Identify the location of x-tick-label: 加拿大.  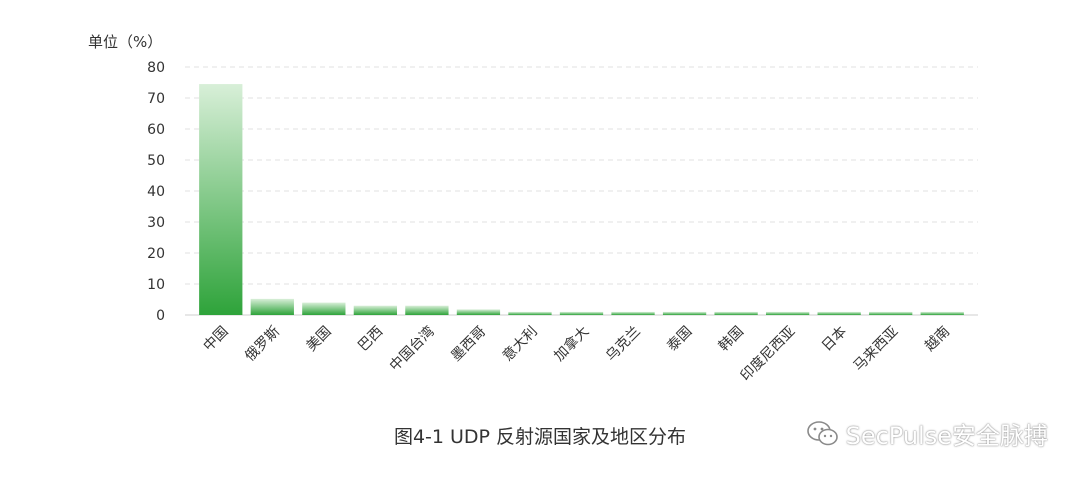
(572, 344).